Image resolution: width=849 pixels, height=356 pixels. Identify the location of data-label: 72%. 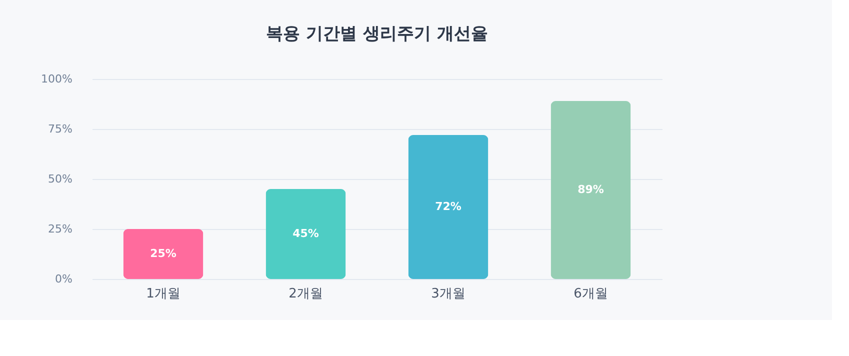
(448, 206).